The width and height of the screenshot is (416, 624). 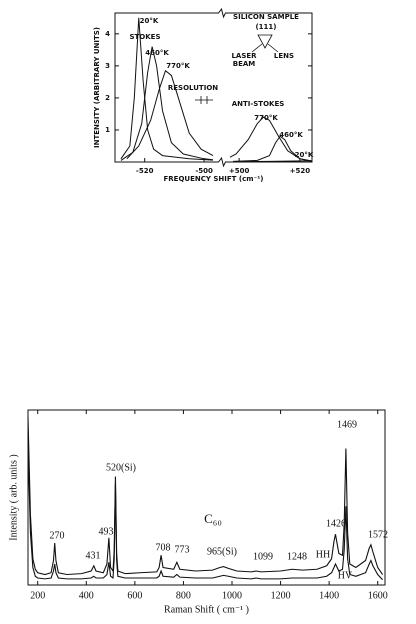 I want to click on x-axis-label: Raman Shift ( cm⁻¹ ), so click(x=206, y=609).